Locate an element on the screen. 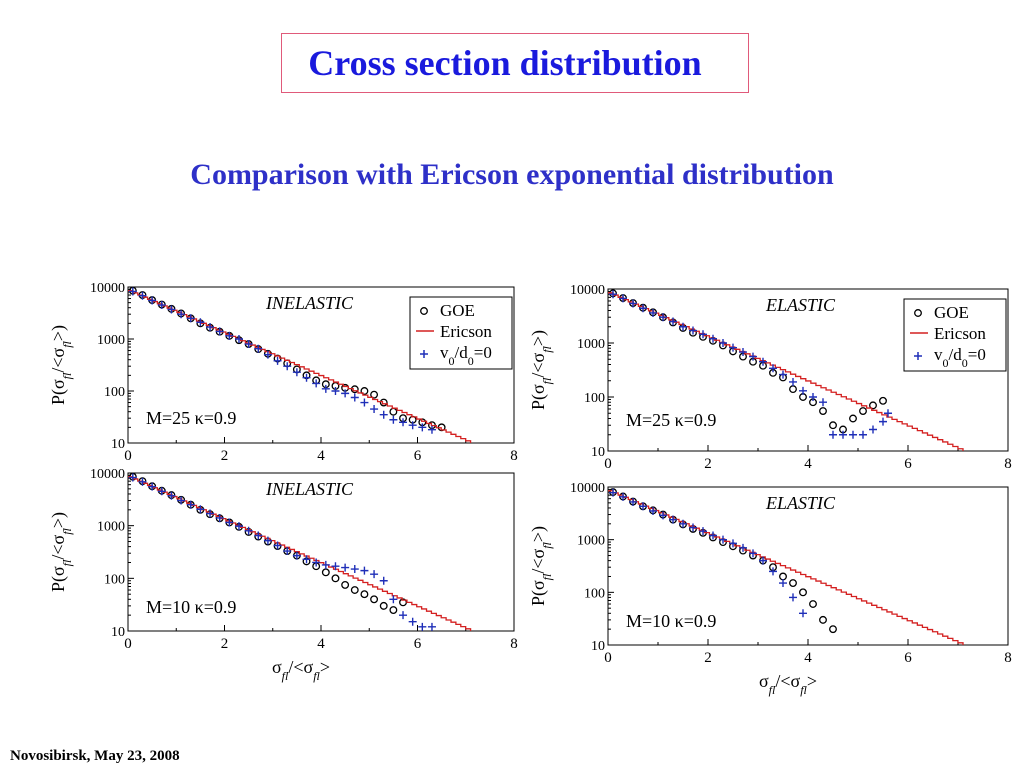 This screenshot has width=1024, height=768. legend-goe-label: GOE is located at coordinates (951, 312).